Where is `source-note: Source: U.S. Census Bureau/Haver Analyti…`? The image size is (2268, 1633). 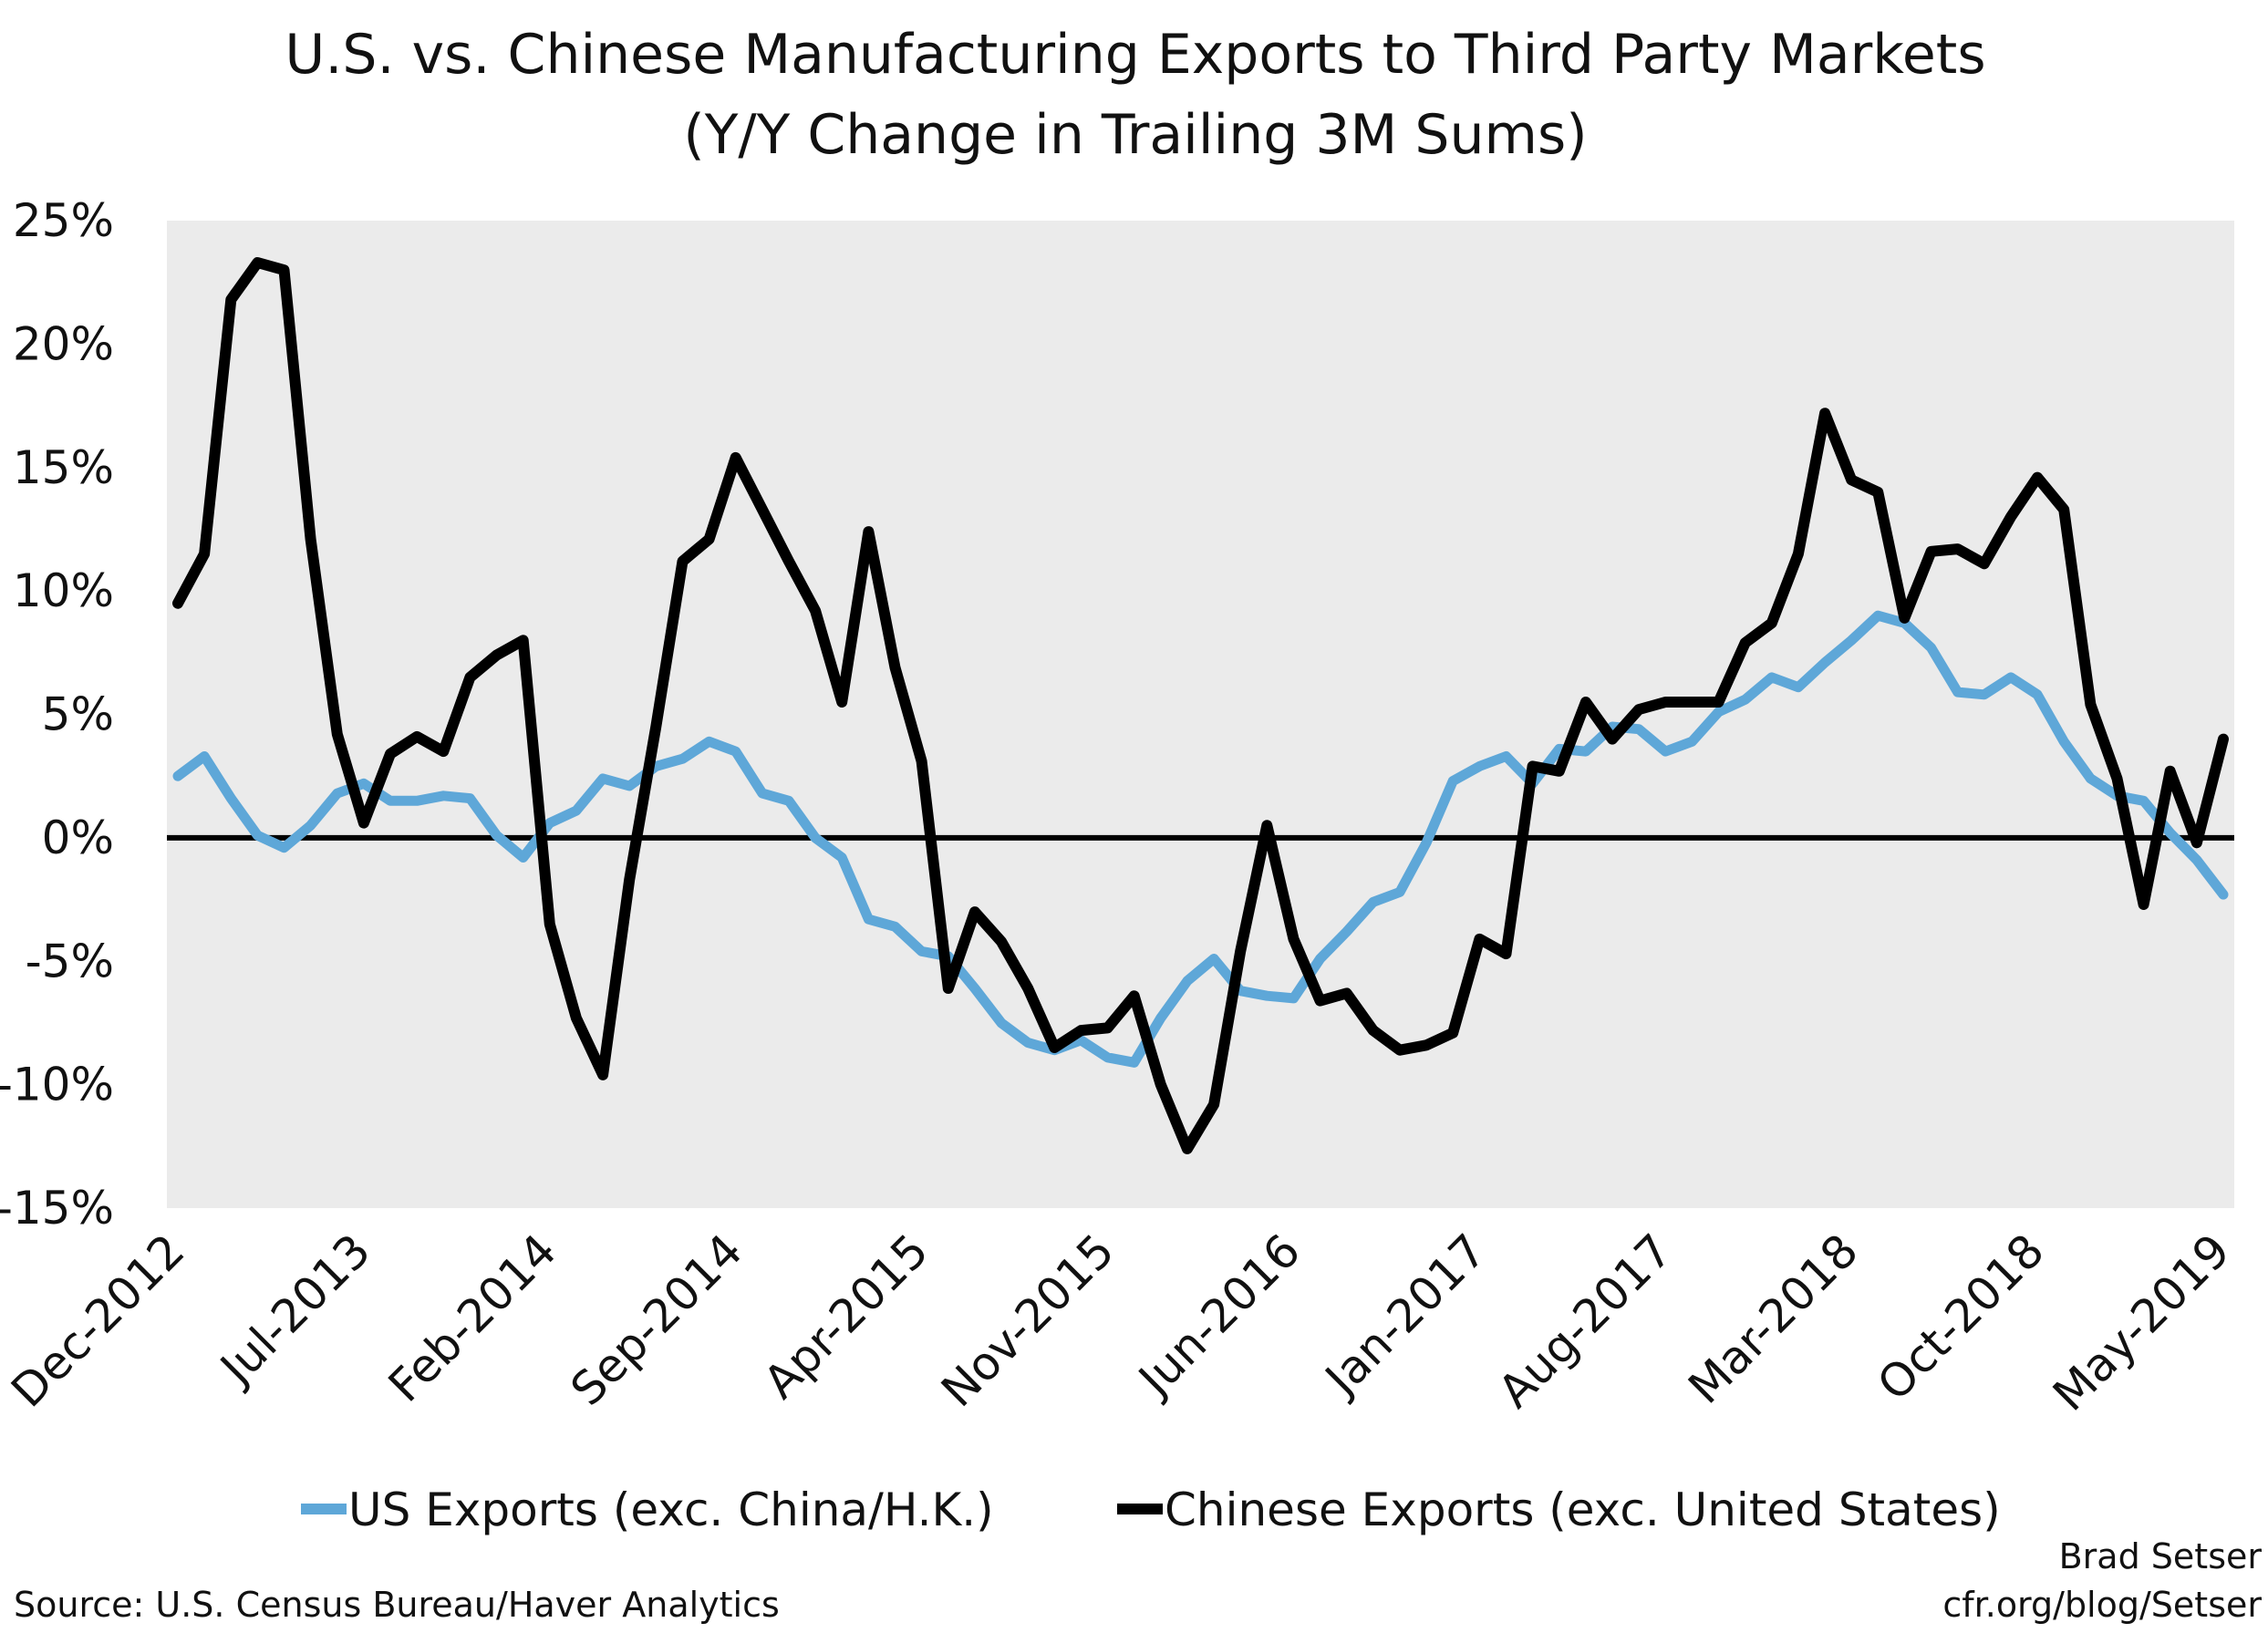 source-note: Source: U.S. Census Bureau/Haver Analyti… is located at coordinates (397, 1605).